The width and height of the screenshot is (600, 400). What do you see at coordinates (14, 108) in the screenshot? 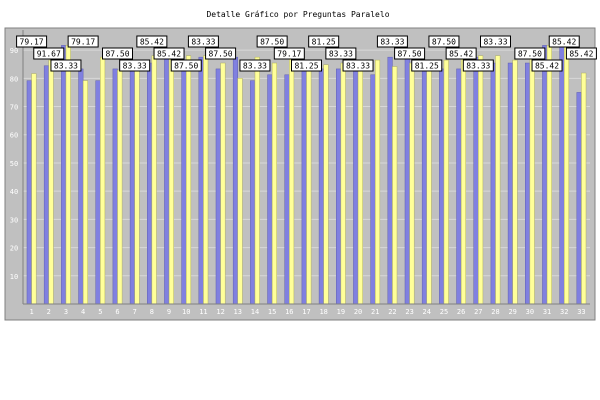
I see `y-tick-label: 70` at bounding box center [14, 108].